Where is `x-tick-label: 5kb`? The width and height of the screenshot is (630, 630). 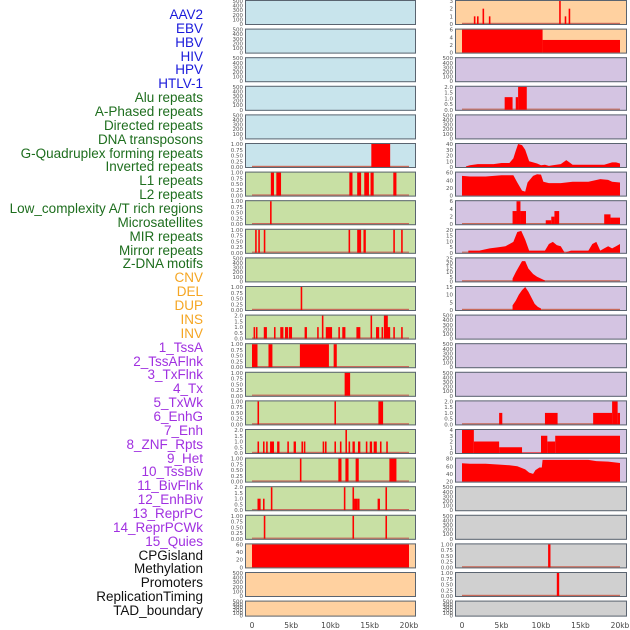 x-tick-label: 5kb is located at coordinates (291, 625).